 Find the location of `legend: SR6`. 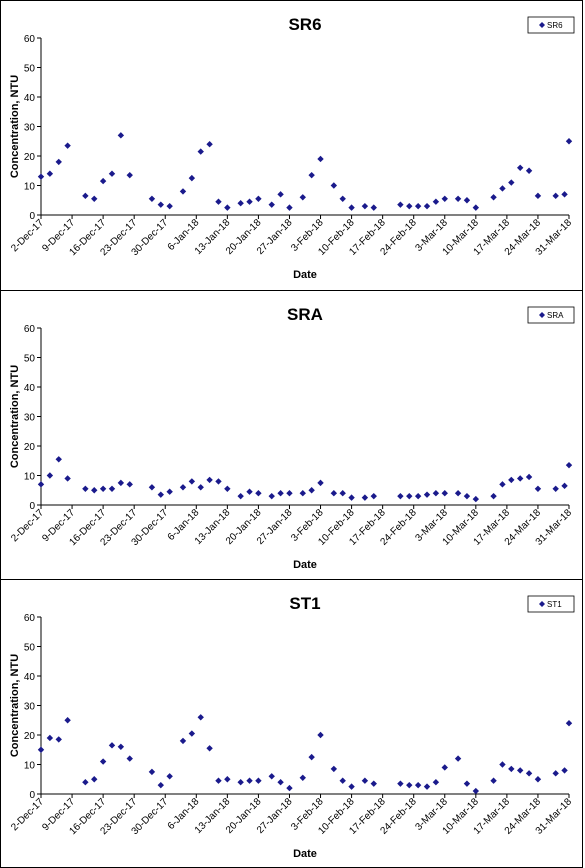

legend: SR6 is located at coordinates (551, 25).